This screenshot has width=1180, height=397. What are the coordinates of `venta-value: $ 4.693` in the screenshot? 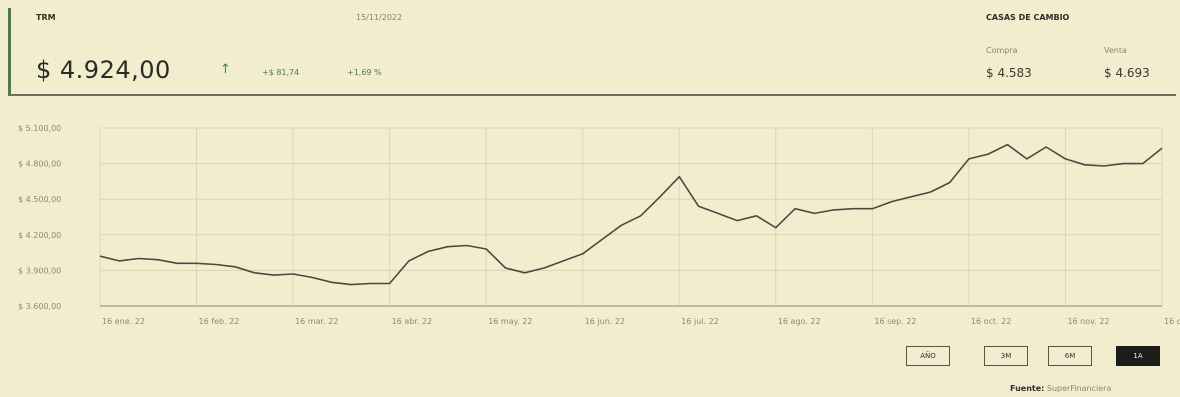 It's located at (1127, 73).